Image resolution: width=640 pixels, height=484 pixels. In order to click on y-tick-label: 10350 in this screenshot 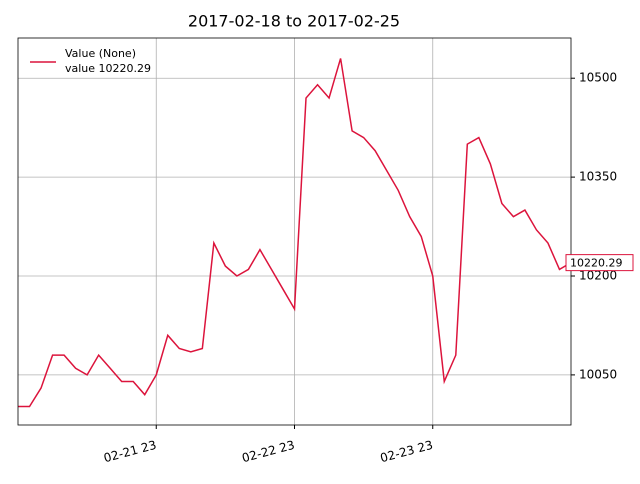, I will do `click(598, 177)`.